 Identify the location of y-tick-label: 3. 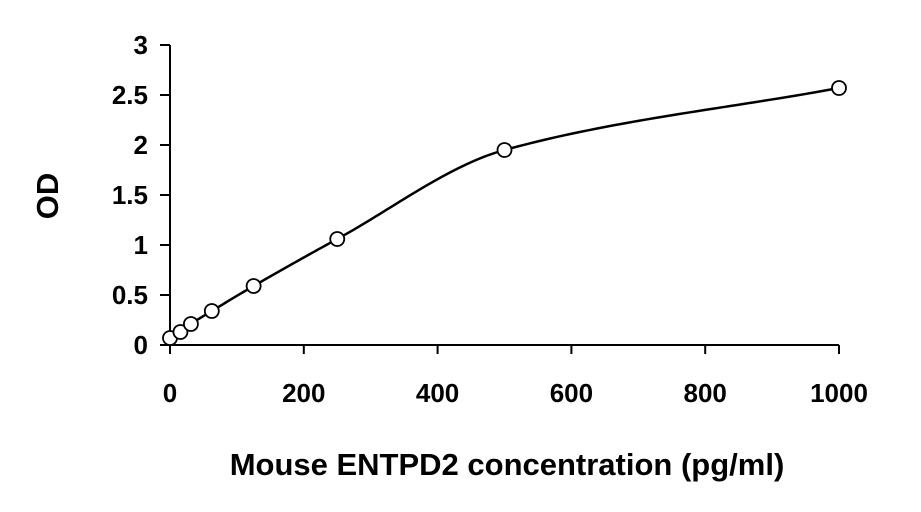
(141, 45).